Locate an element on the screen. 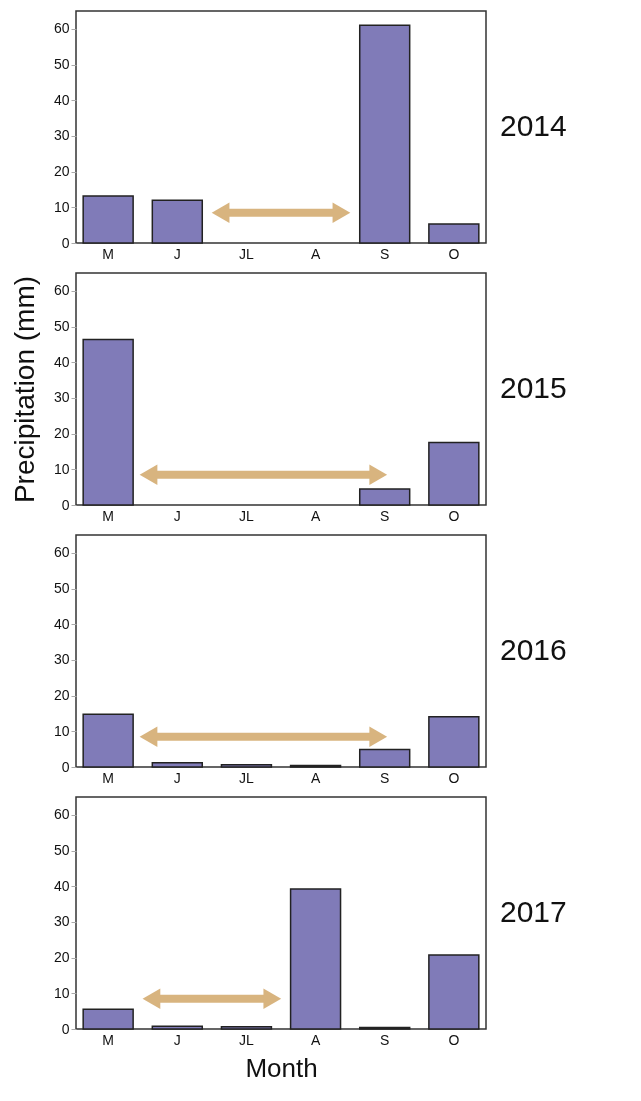  y-axis-title: Precipitation (mm) is located at coordinates (24, 389).